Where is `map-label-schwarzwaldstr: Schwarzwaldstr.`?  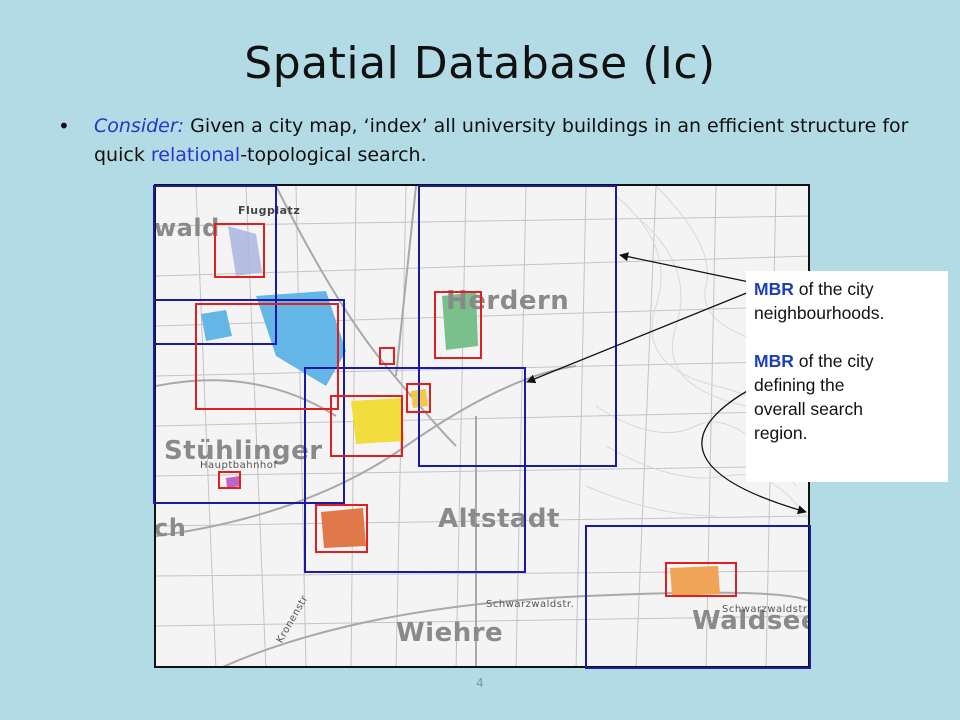
map-label-schwarzwaldstr: Schwarzwaldstr. is located at coordinates (530, 604).